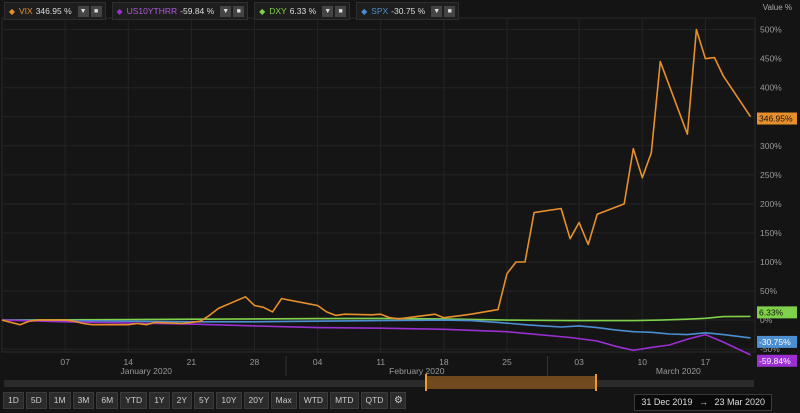  I want to click on y-tick-label: 100%, so click(771, 262).